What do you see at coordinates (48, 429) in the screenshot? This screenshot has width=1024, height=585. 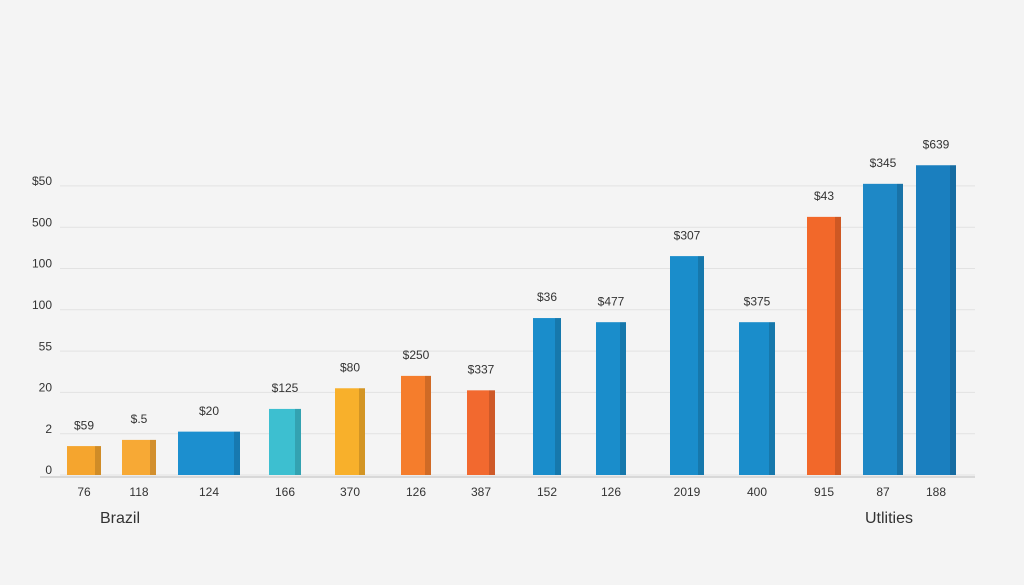 I see `y-tick-label: 2` at bounding box center [48, 429].